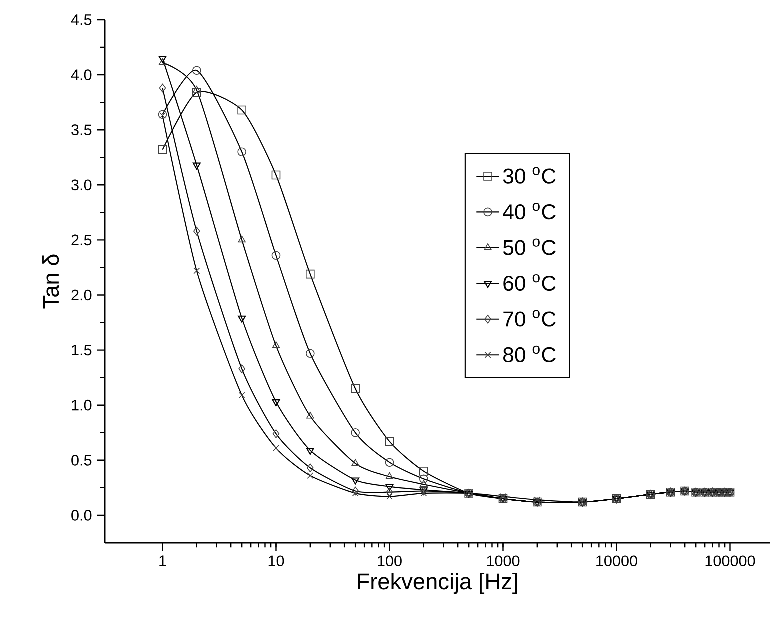 The height and width of the screenshot is (631, 772). I want to click on y-tick-label: 0.0, so click(82, 515).